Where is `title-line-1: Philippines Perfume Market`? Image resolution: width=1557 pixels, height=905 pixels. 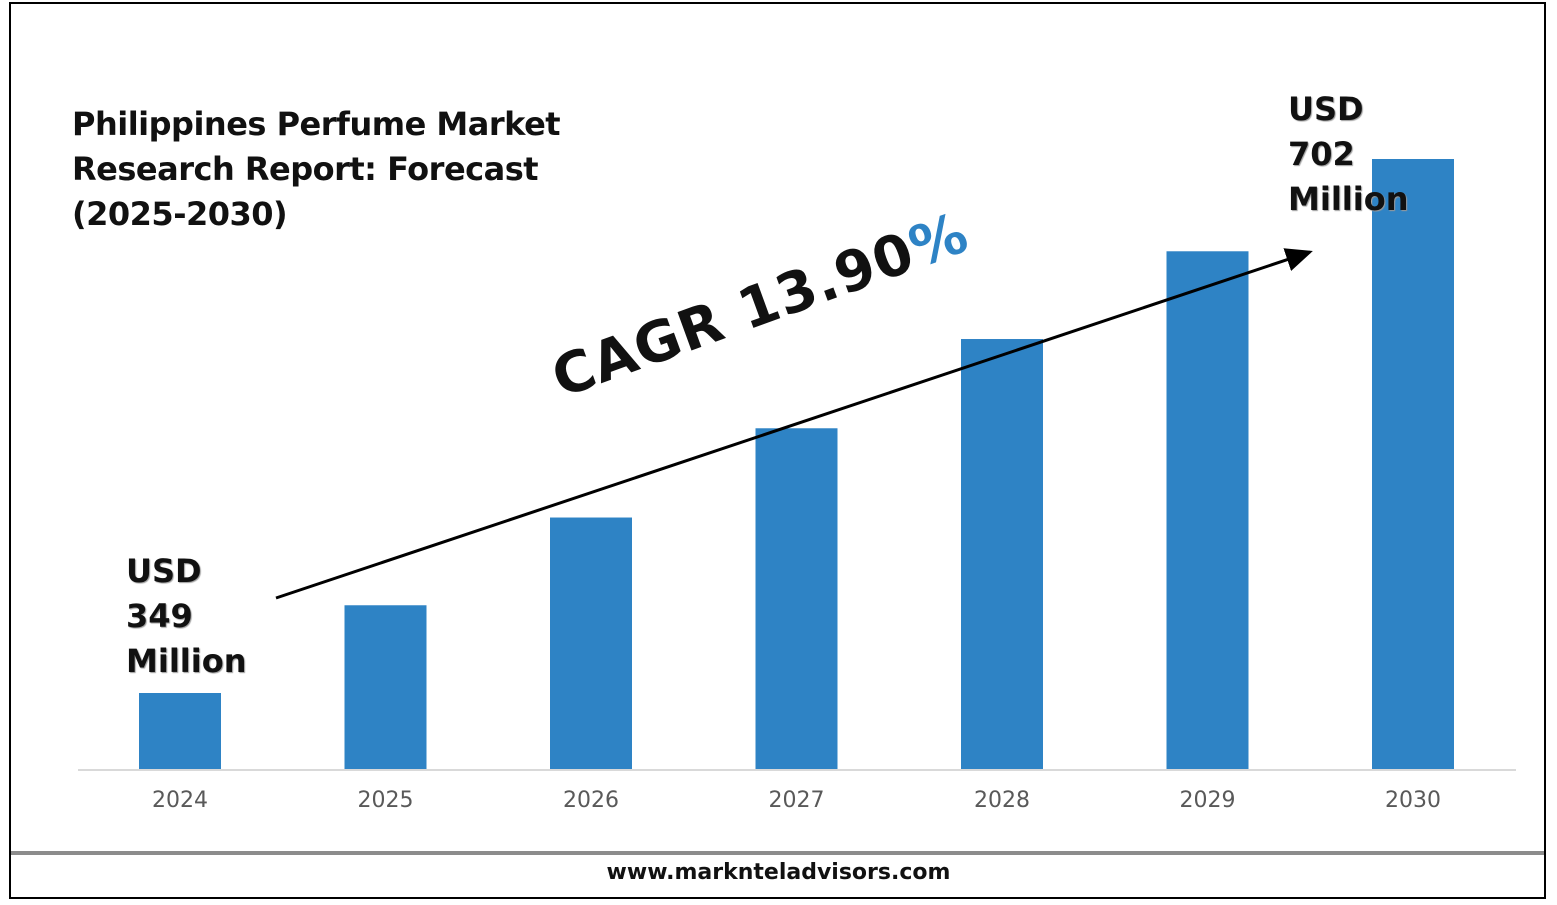 title-line-1: Philippines Perfume Market is located at coordinates (316, 124).